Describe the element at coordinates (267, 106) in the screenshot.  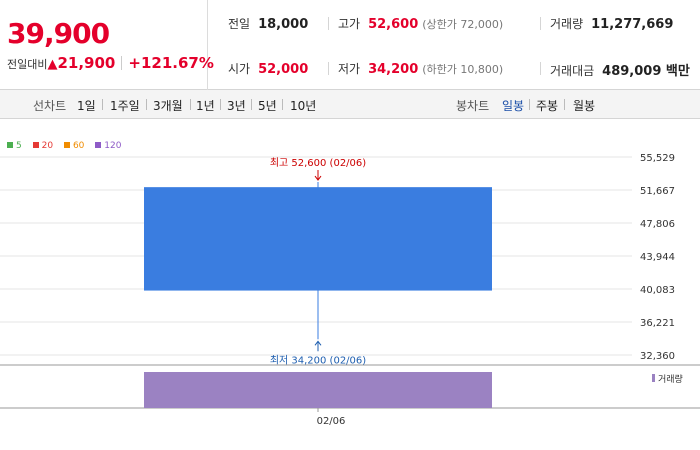
I see `tab-5y: 5년` at that location.